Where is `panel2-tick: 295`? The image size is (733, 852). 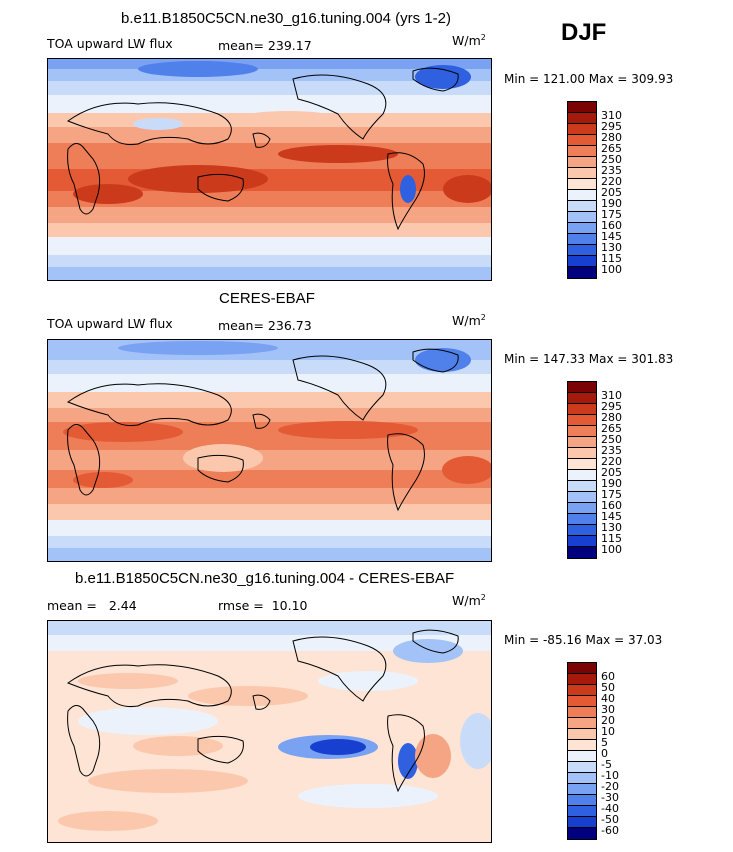
panel2-tick: 295 is located at coordinates (611, 406).